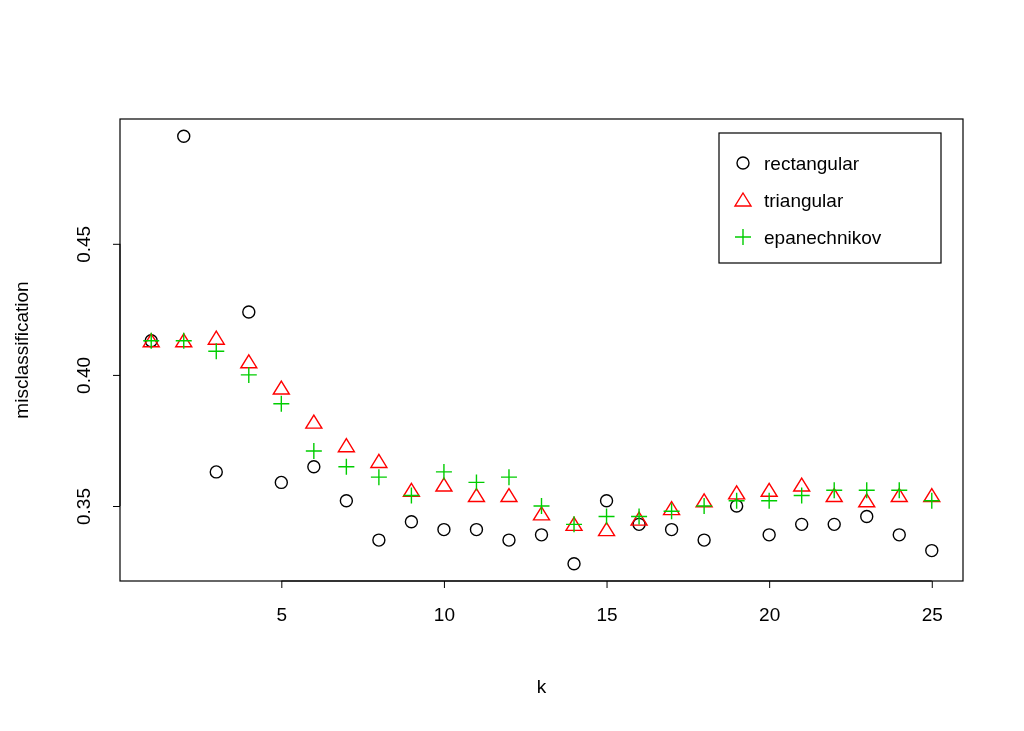  I want to click on x-tick-label: 20, so click(770, 615).